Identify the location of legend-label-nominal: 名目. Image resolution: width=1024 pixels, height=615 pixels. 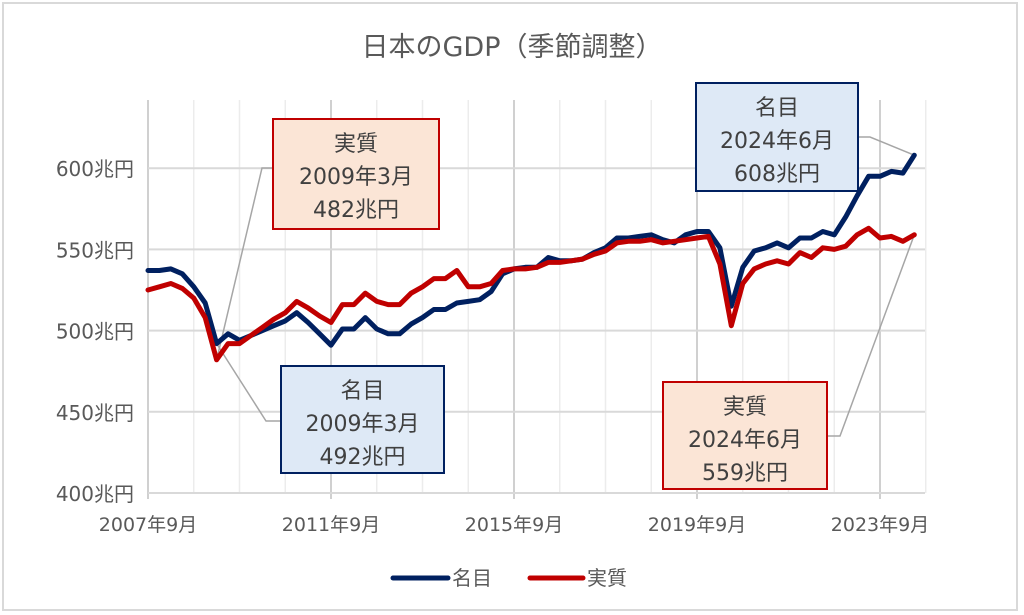
(472, 578).